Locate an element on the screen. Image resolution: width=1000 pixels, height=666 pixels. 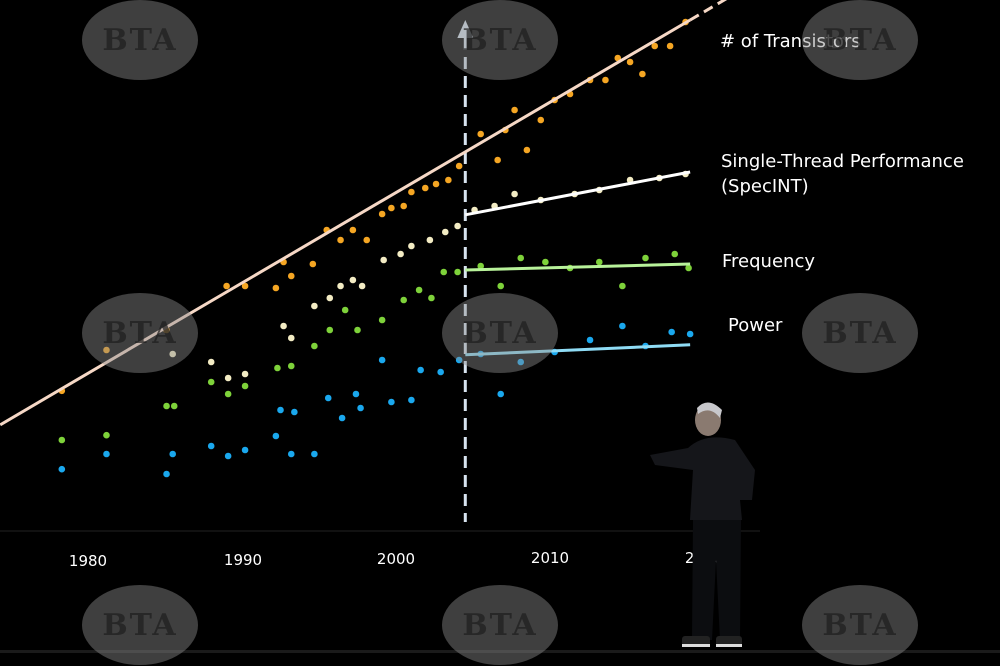
marker-arrow-icon is located at coordinates (465, 29).